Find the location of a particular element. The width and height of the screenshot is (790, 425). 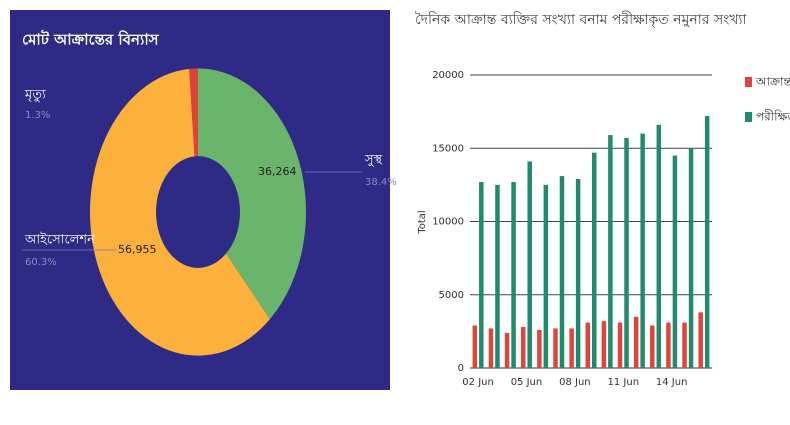

x-tick-label: 02 Jun is located at coordinates (478, 382).